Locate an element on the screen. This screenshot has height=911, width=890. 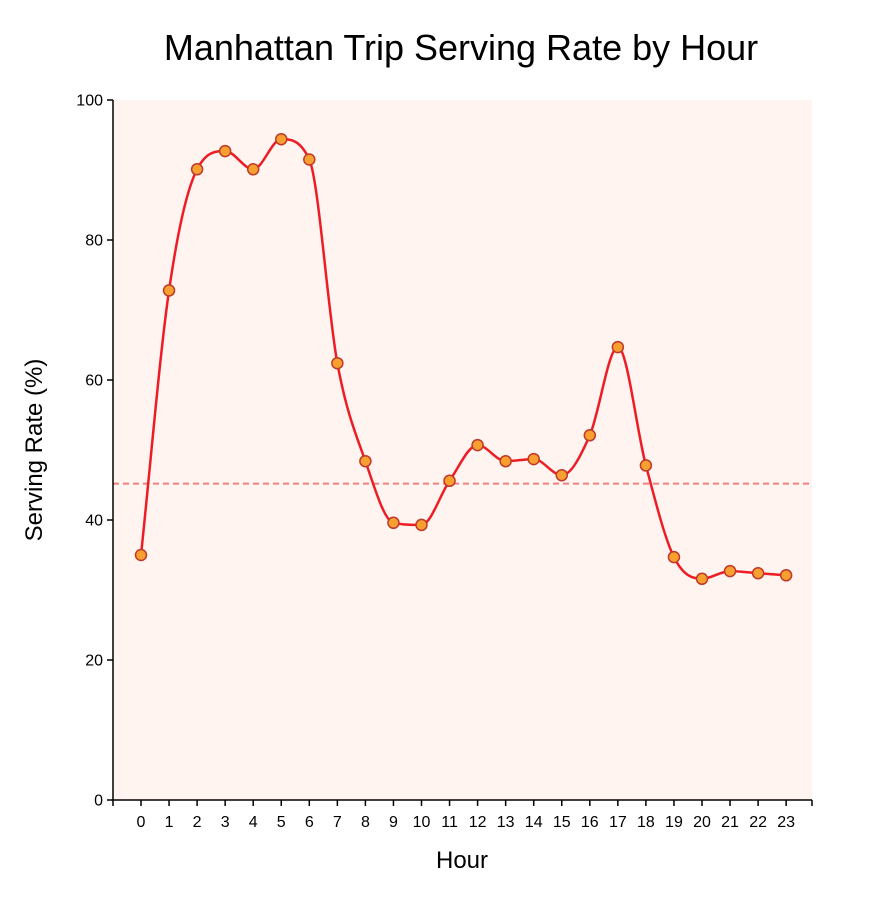
y-axis-label: Serving Rate (%) is located at coordinates (34, 450).